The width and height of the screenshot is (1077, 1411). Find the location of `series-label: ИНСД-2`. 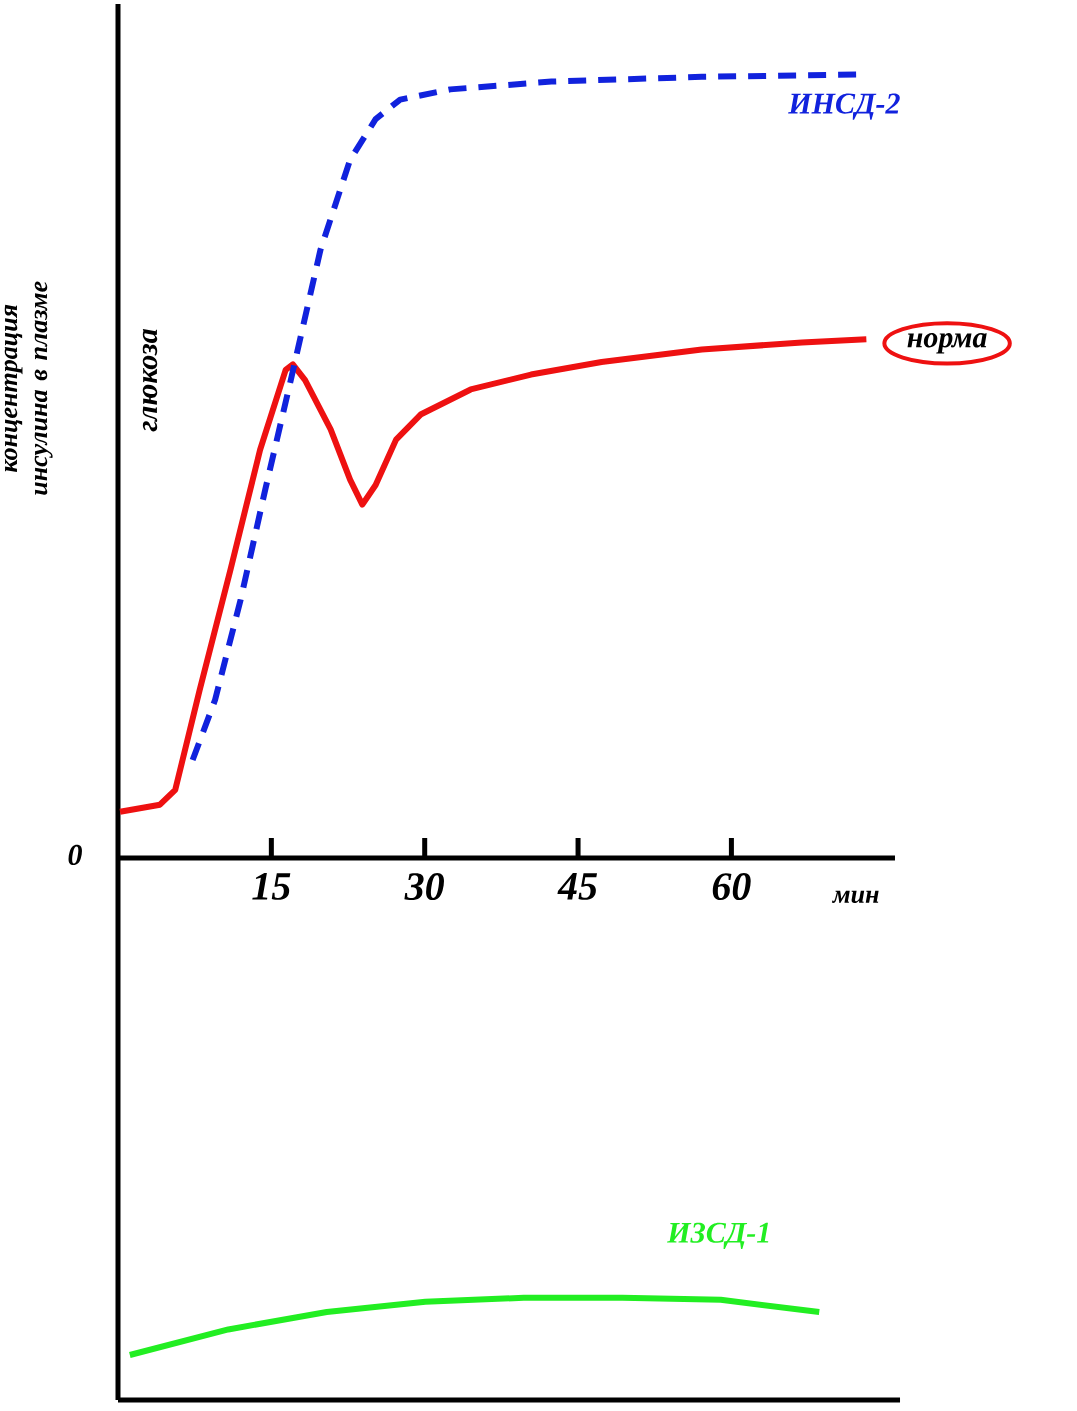

series-label: ИНСД-2 is located at coordinates (844, 106).